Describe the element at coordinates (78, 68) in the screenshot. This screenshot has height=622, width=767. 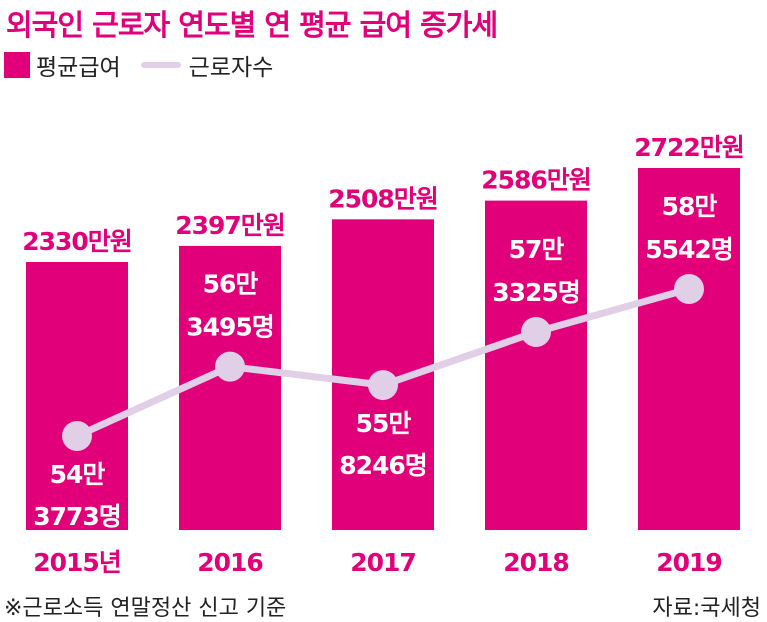
I see `legend-label-salary: 평균급여` at that location.